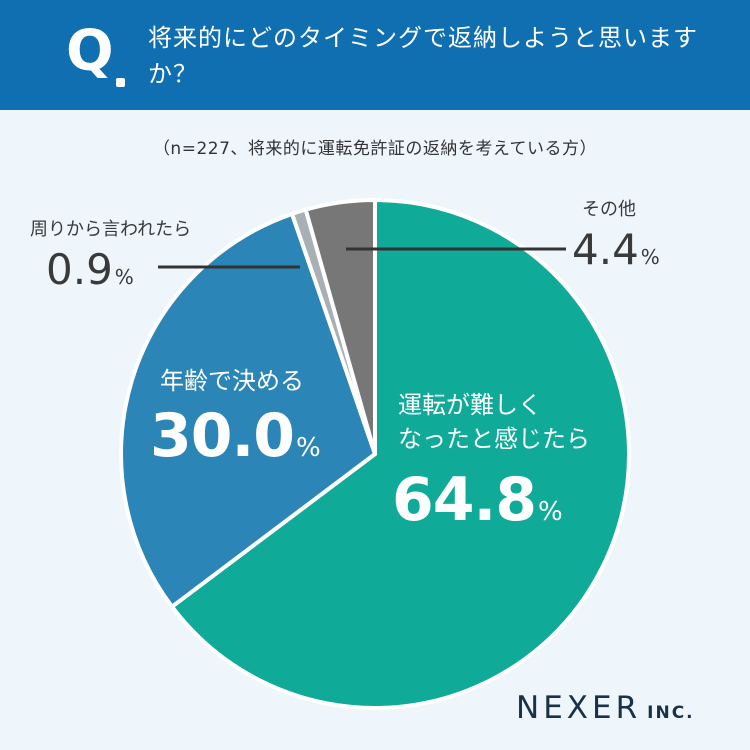  Describe the element at coordinates (423, 56) in the screenshot. I see `question-title: 将来的にどのタイミングで返納しようと思いますか？` at that location.